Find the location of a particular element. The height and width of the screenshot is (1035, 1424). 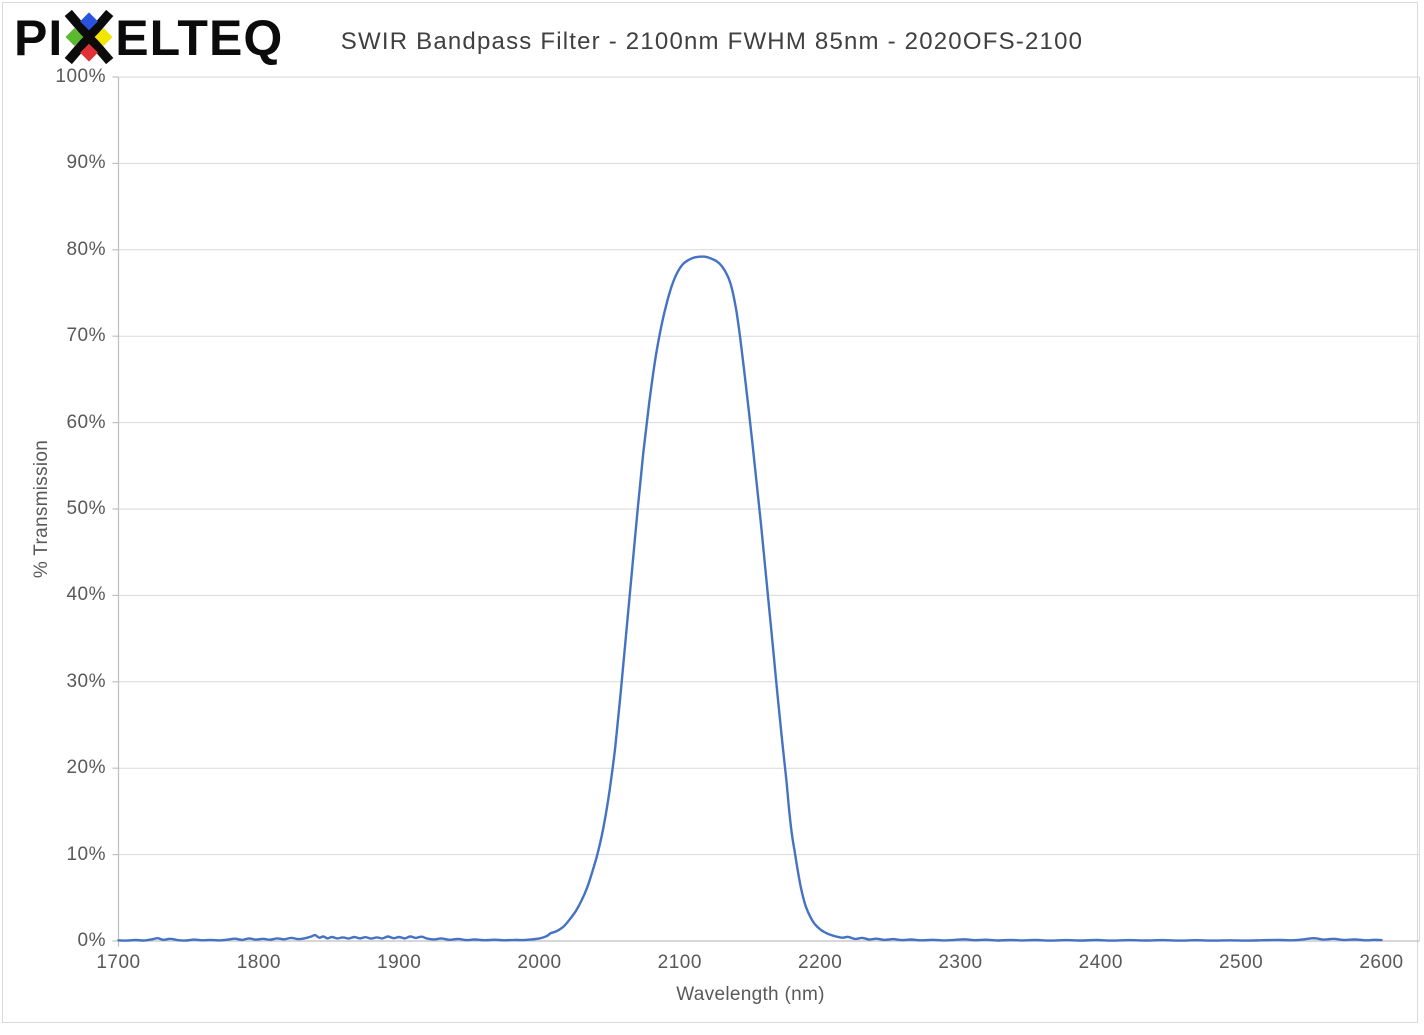

y-tick-label: 90% is located at coordinates (86, 163).